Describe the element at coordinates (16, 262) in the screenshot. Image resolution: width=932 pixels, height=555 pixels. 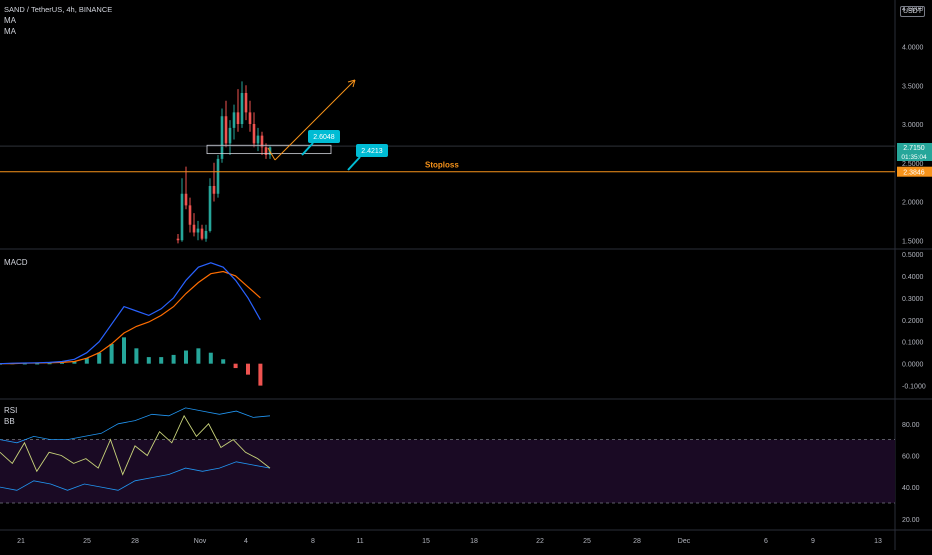
I see `macd-legend: MACD` at that location.